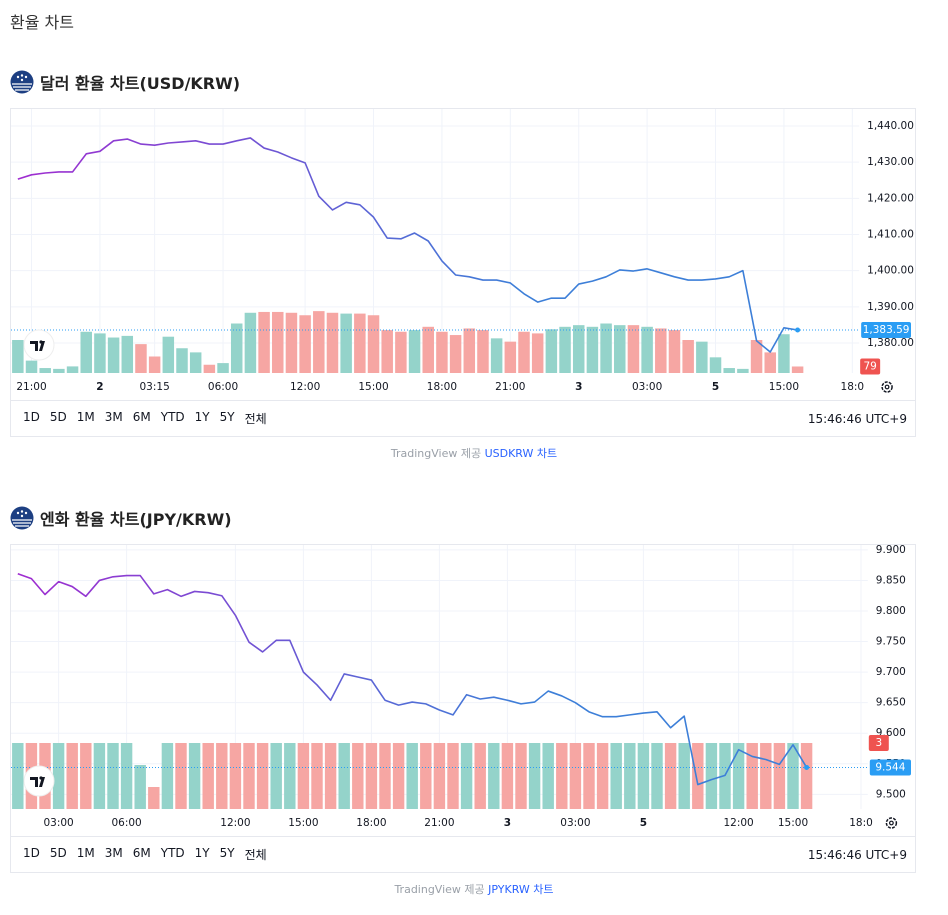 This screenshot has width=948, height=915. Describe the element at coordinates (371, 823) in the screenshot. I see `x-tick-label: 18:00` at that location.